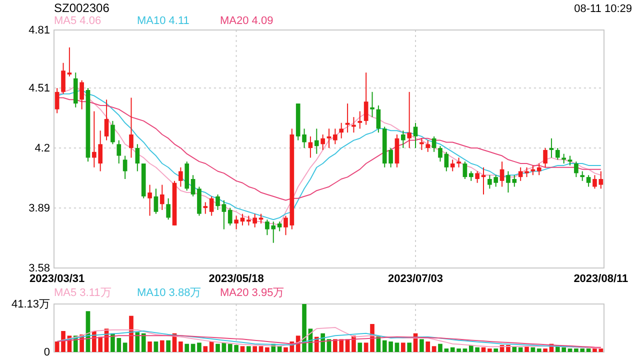  What do you see at coordinates (39, 30) in the screenshot?
I see `y-tick-label: 4.81` at bounding box center [39, 30].